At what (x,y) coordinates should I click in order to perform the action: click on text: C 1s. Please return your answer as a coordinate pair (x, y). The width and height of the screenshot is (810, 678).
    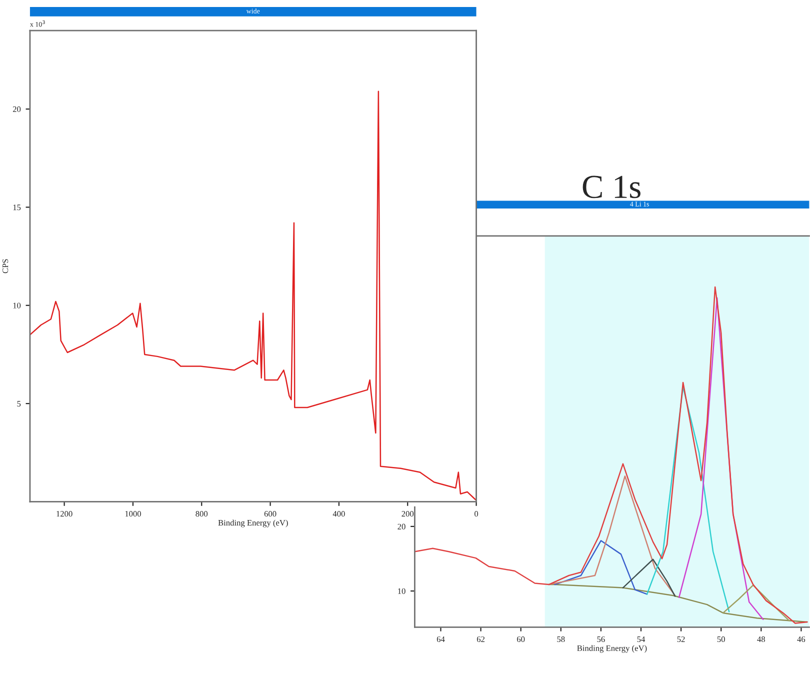
    Looking at the image, I should click on (611, 187).